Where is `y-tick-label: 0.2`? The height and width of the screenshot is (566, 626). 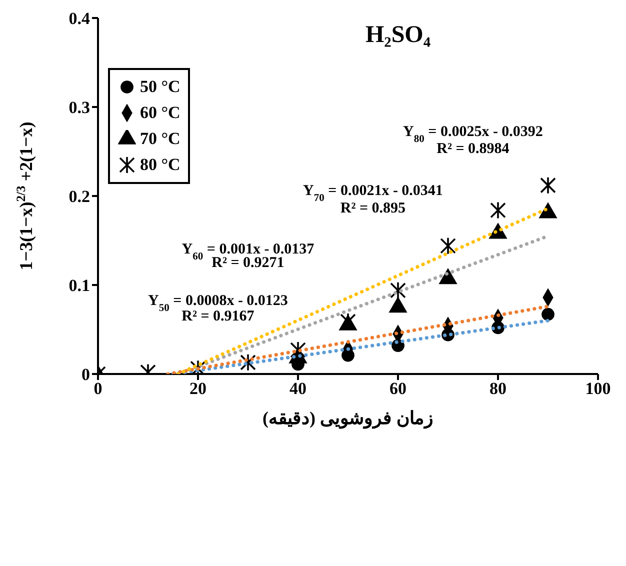 y-tick-label: 0.2 is located at coordinates (79, 196).